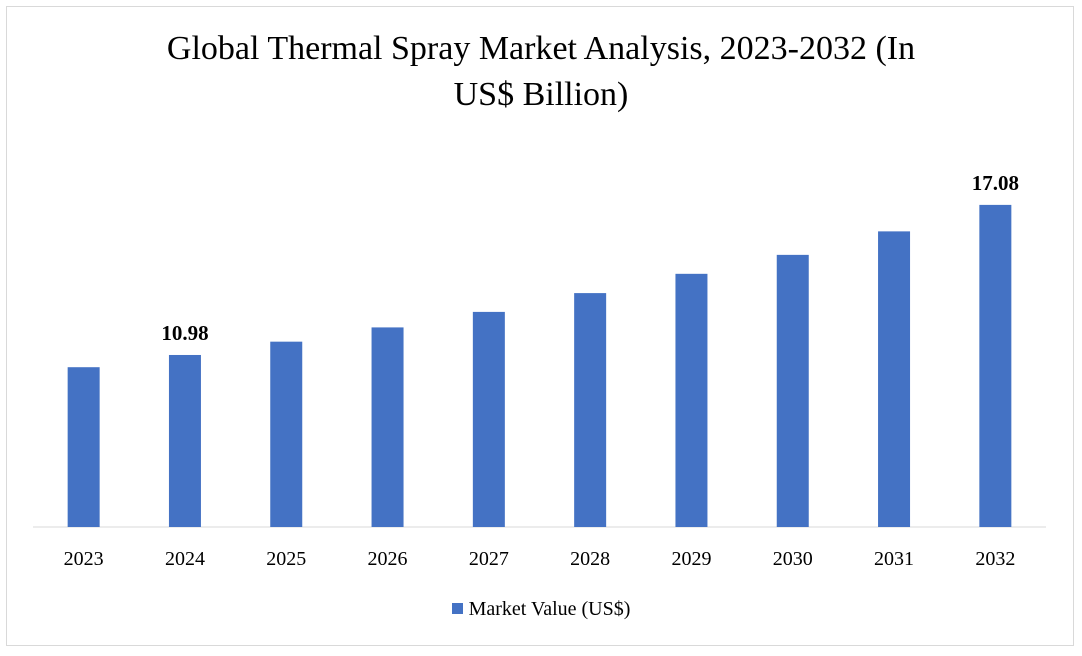 The width and height of the screenshot is (1082, 656). I want to click on x-tick-label-2032: 2032, so click(995, 559).